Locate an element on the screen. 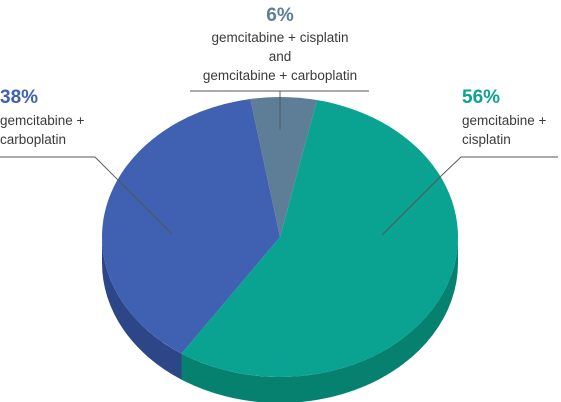 The width and height of the screenshot is (561, 402). slice-both-label-line-2: and is located at coordinates (280, 56).